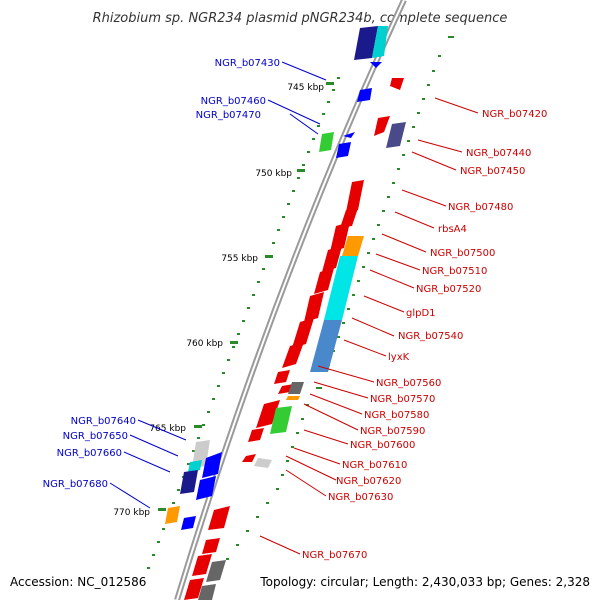  Describe the element at coordinates (399, 357) in the screenshot. I see `gene-label-lyxk: lyxK` at that location.